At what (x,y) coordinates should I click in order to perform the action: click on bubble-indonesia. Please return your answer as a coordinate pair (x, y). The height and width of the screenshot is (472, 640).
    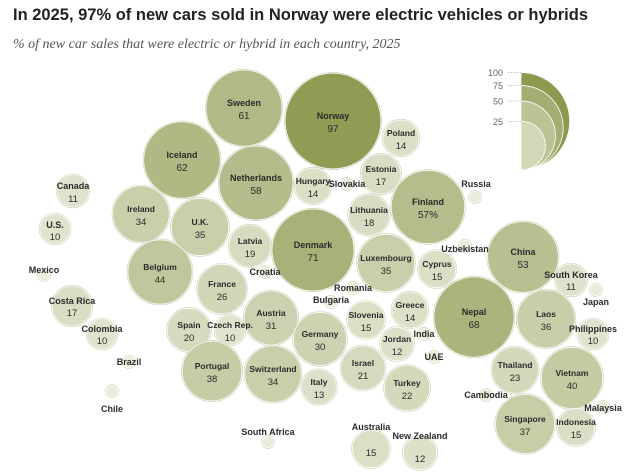
    Looking at the image, I should click on (576, 427).